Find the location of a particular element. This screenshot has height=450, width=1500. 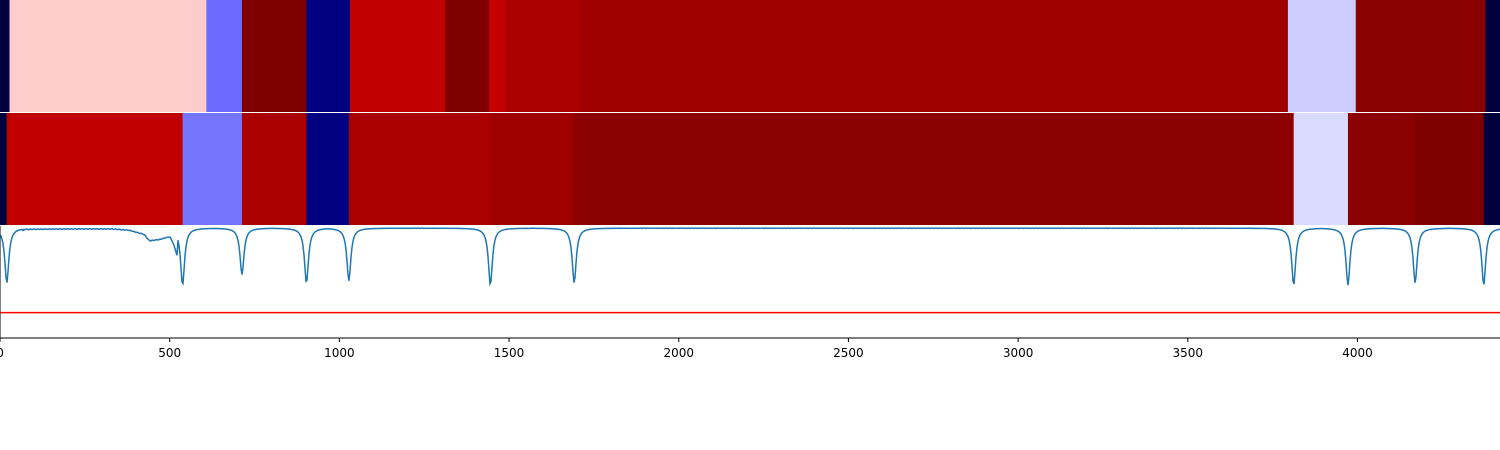

x-tick-label-1500: 1500 is located at coordinates (509, 353).